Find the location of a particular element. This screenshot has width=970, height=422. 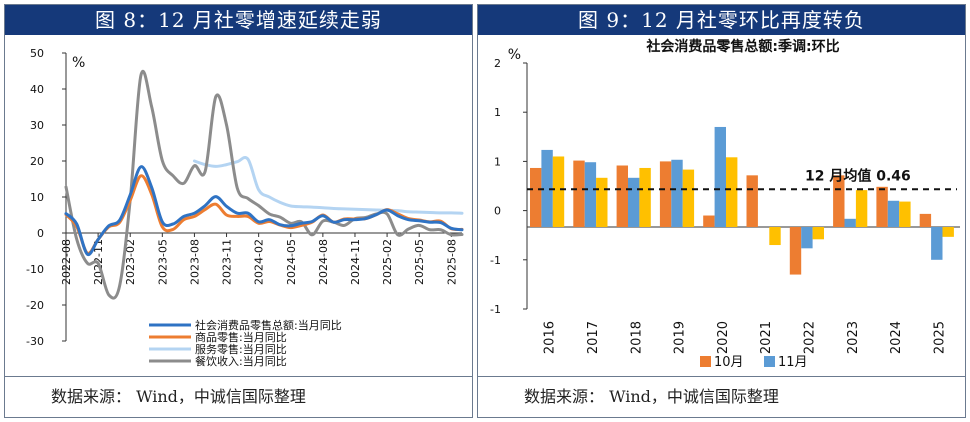

bar-2019-s3 is located at coordinates (688, 198).